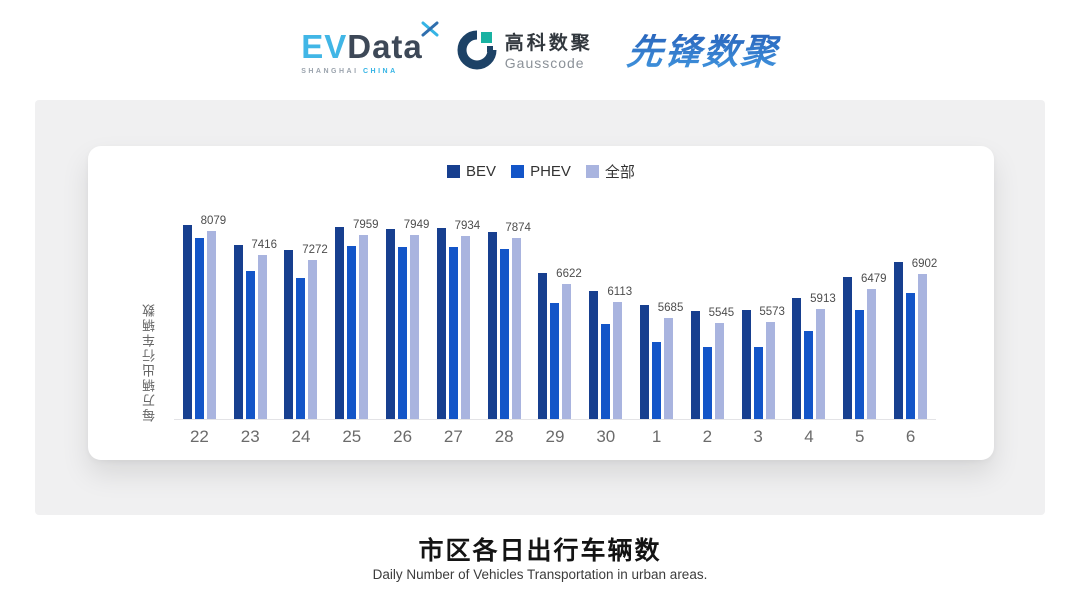  I want to click on bar-group: 7416, so click(251, 319).